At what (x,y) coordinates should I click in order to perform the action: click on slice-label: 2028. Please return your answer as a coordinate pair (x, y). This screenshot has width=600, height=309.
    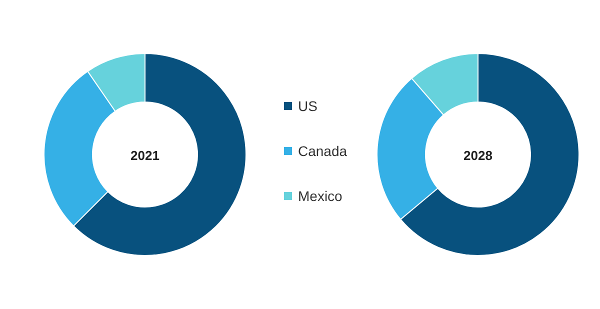
    Looking at the image, I should click on (478, 156).